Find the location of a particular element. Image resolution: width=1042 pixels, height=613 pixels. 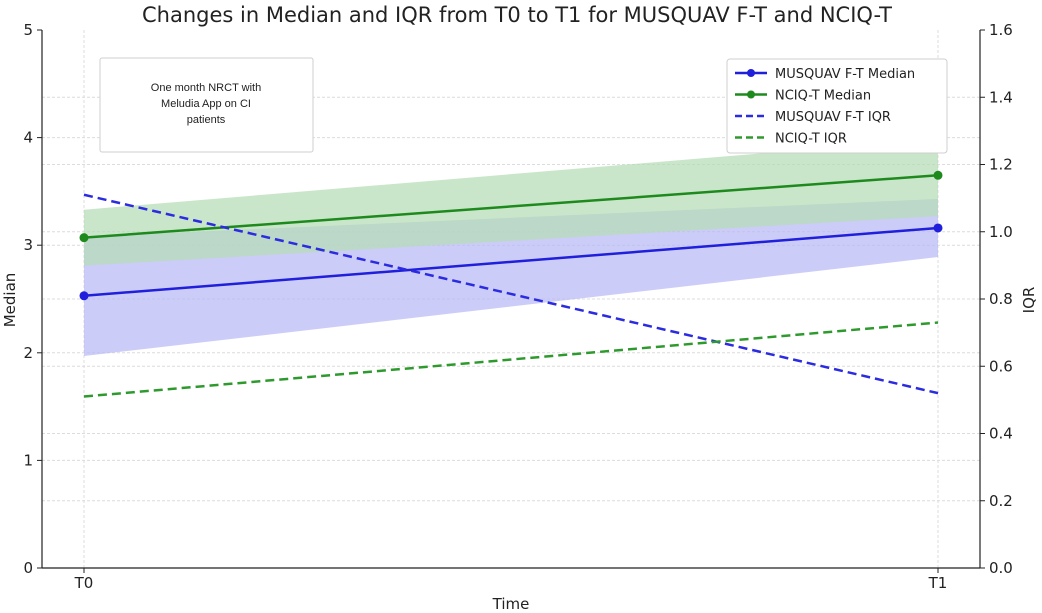

x-axis-label: Time is located at coordinates (511, 604).